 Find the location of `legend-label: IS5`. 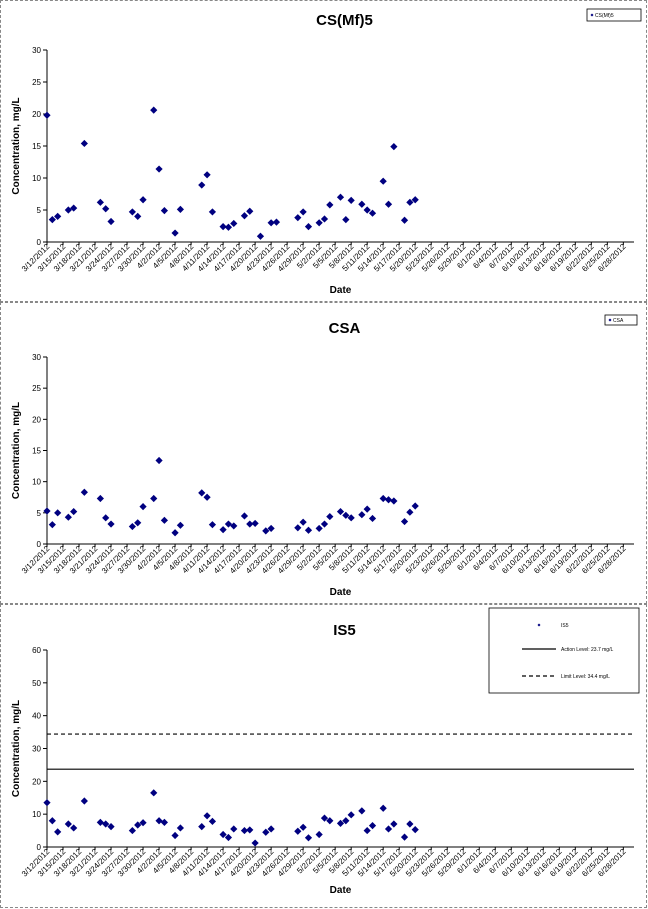

legend-label: IS5 is located at coordinates (565, 626).